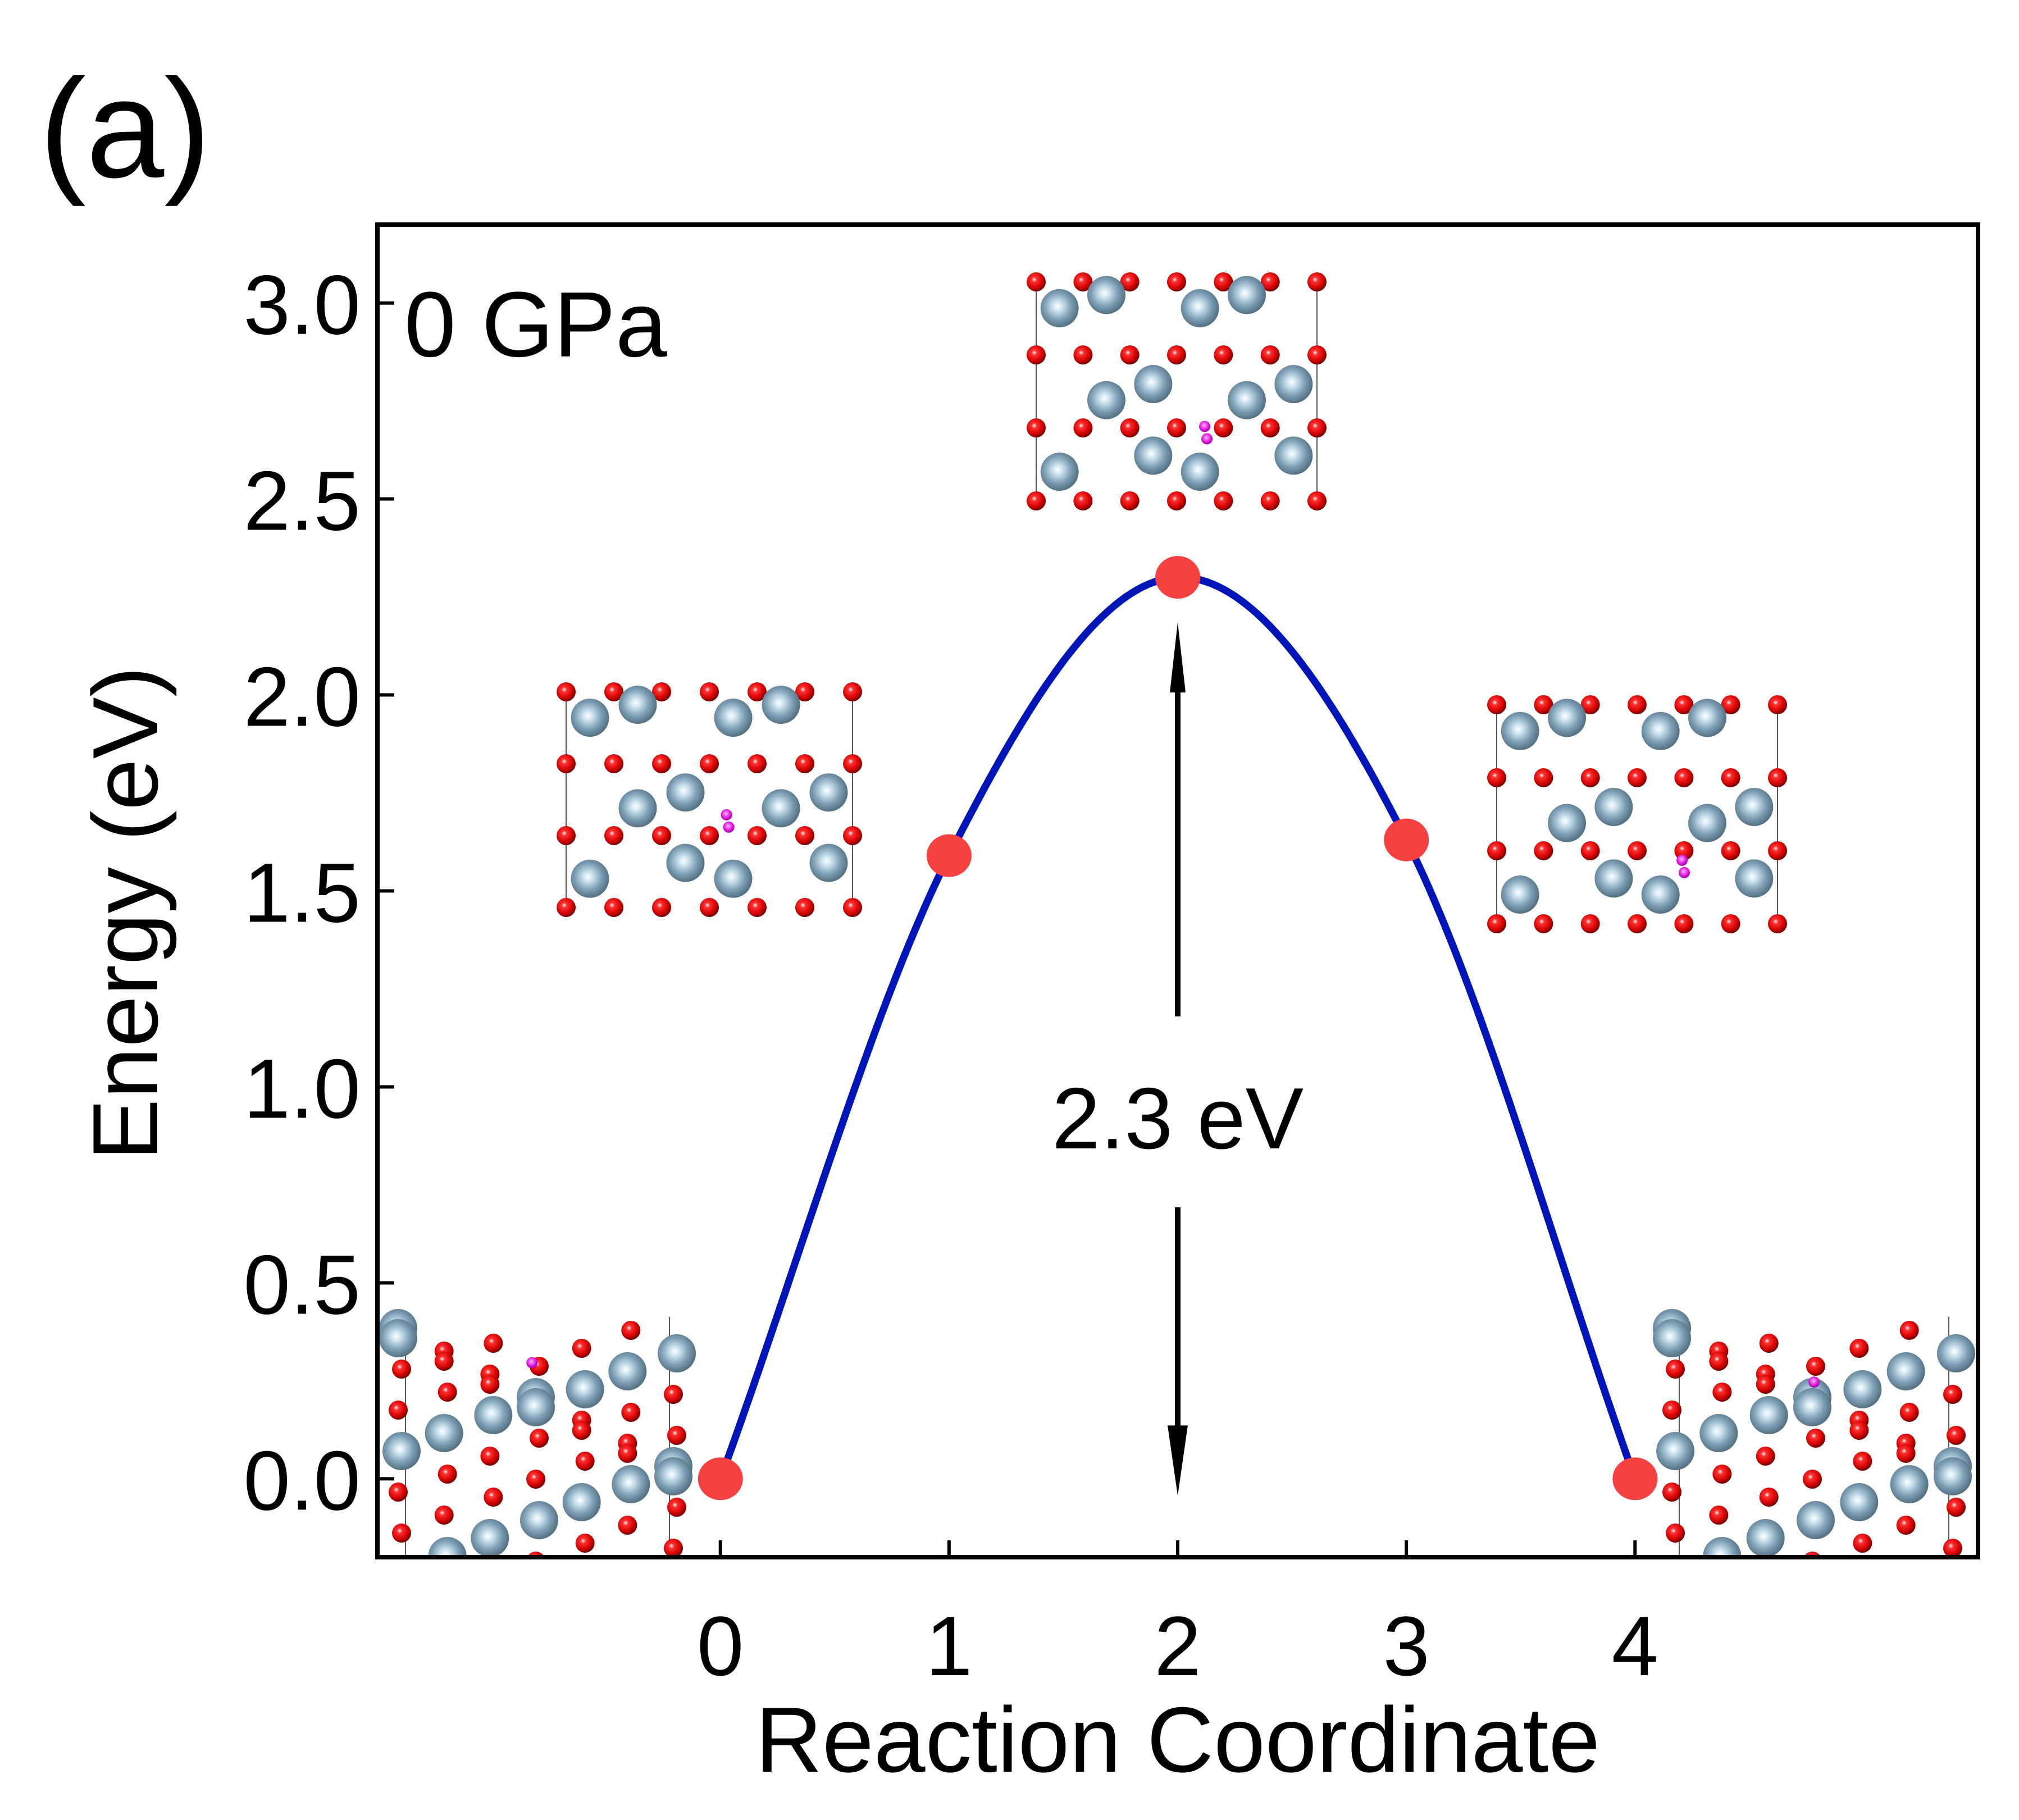 The height and width of the screenshot is (1820, 2019). What do you see at coordinates (1177, 391) in the screenshot?
I see `saddle-structure` at bounding box center [1177, 391].